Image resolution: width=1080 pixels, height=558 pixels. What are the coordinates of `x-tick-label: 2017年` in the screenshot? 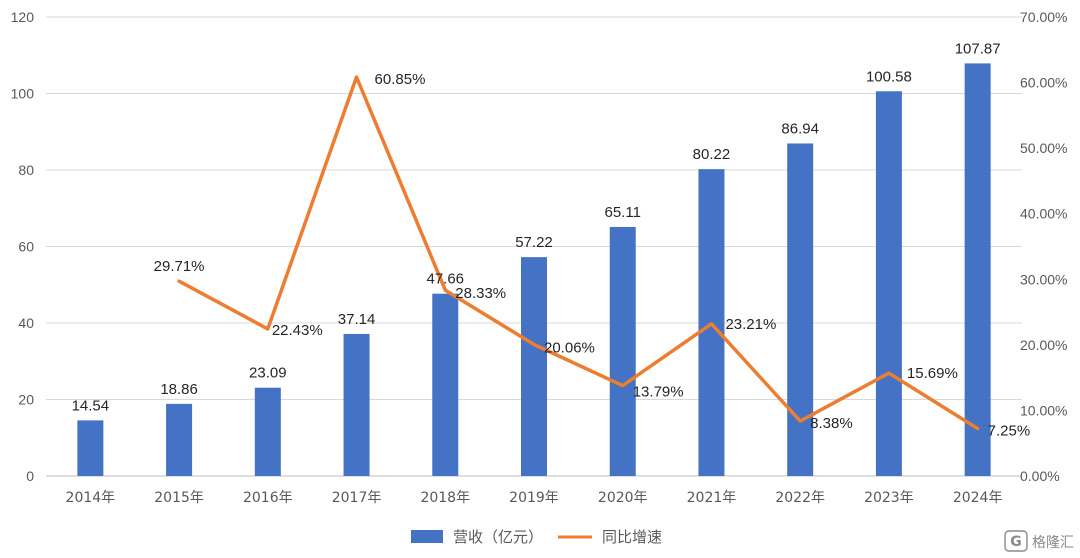 It's located at (357, 498).